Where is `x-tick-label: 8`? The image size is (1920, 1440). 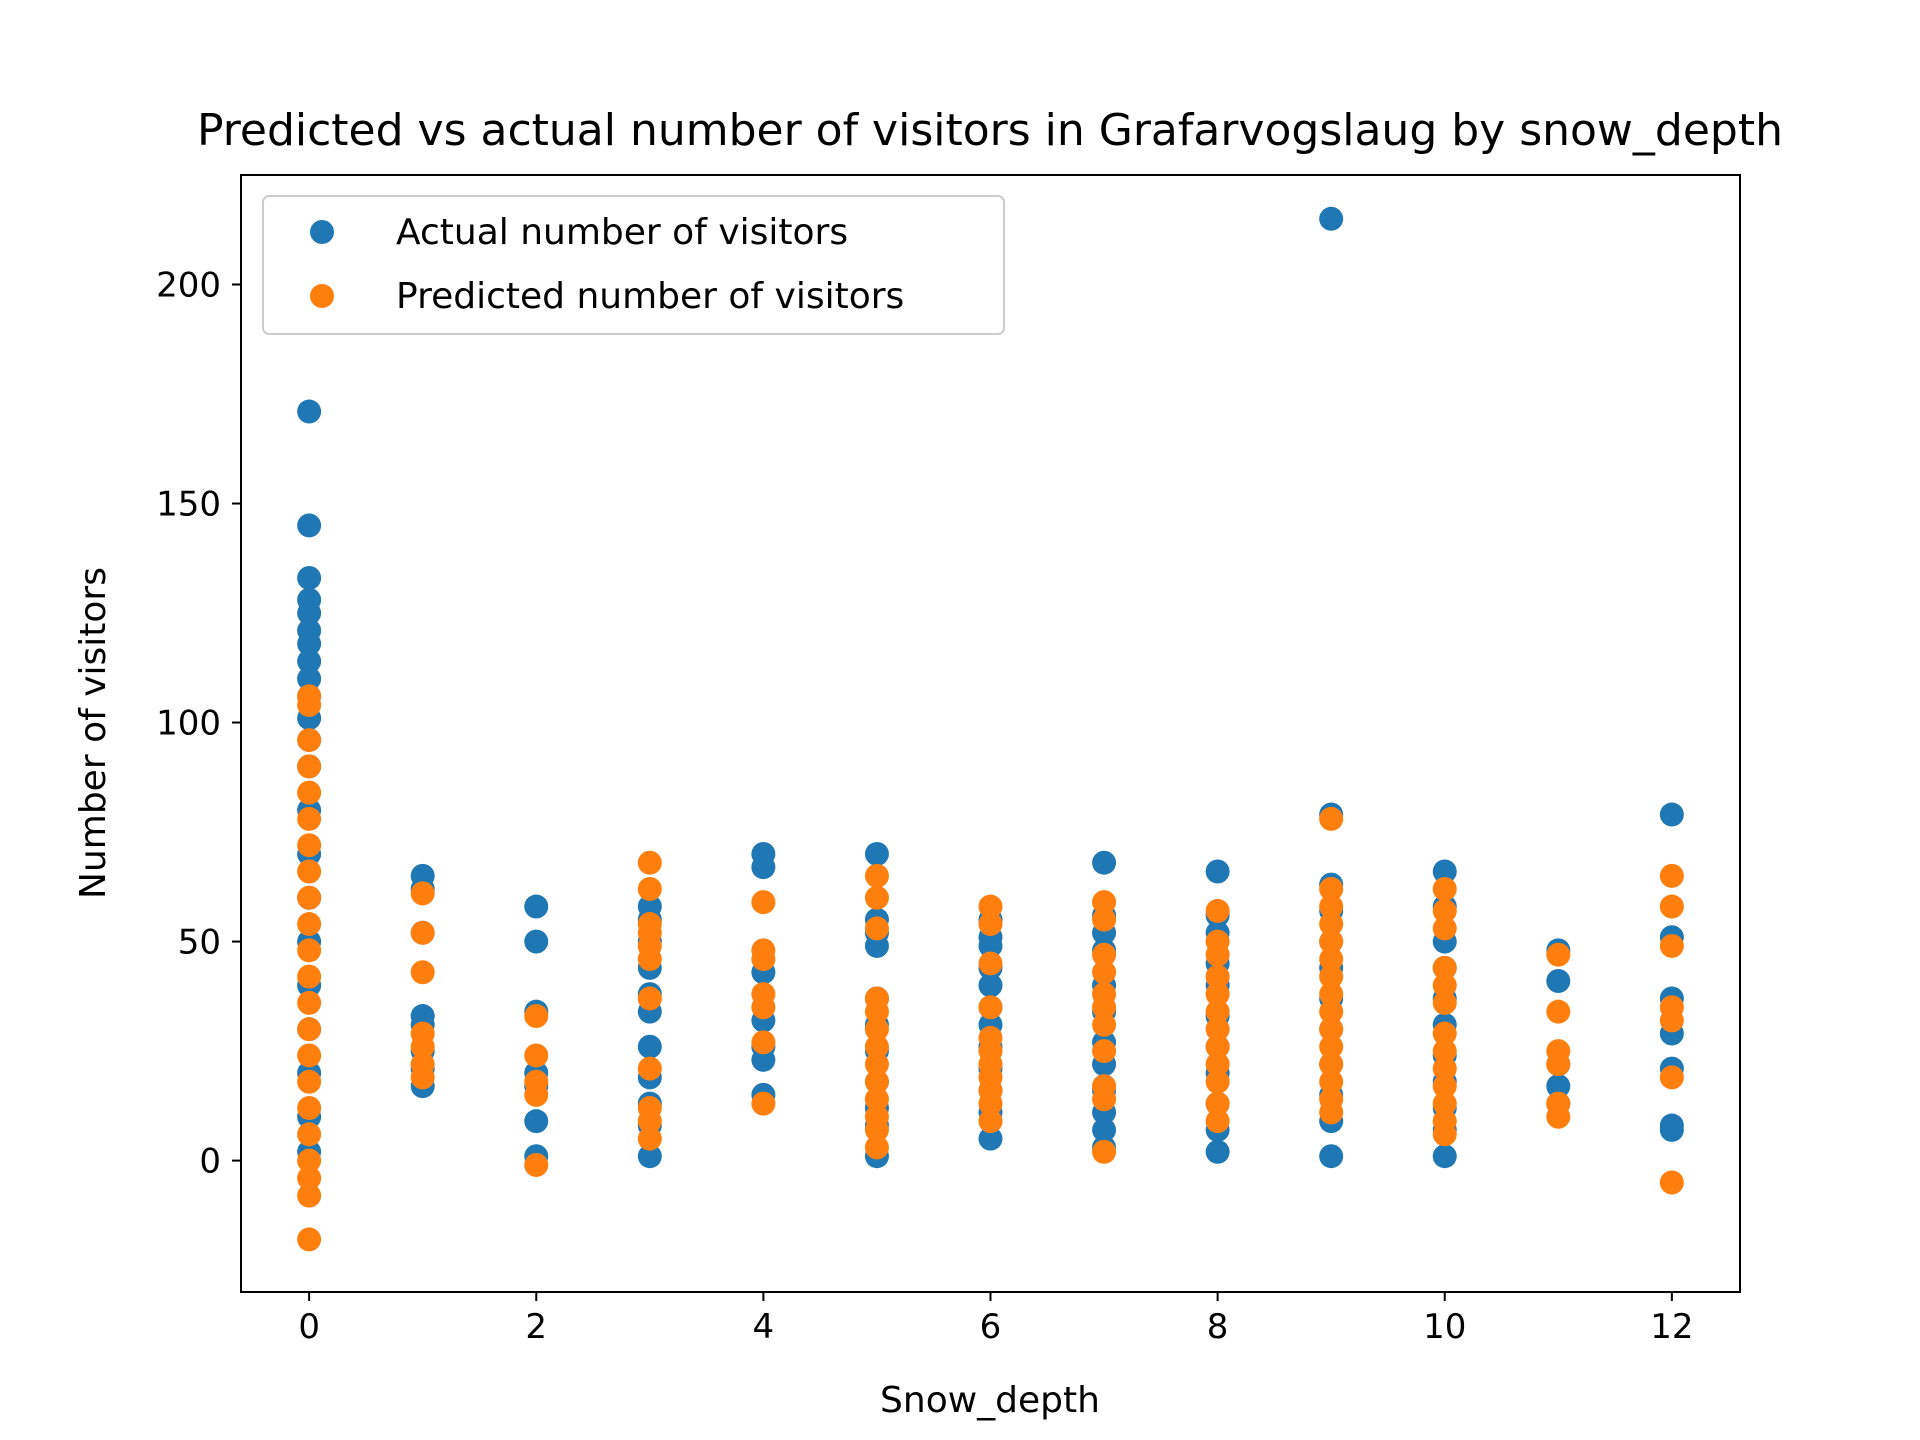
x-tick-label: 8 is located at coordinates (1218, 1327).